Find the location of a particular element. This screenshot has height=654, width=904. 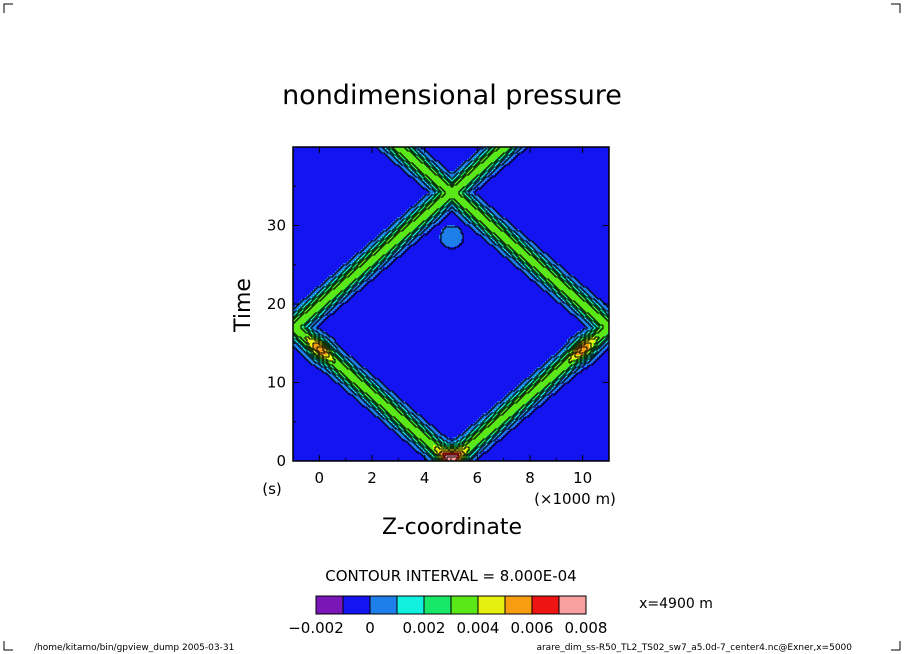

colorbar-tick-label: 0 is located at coordinates (370, 628).